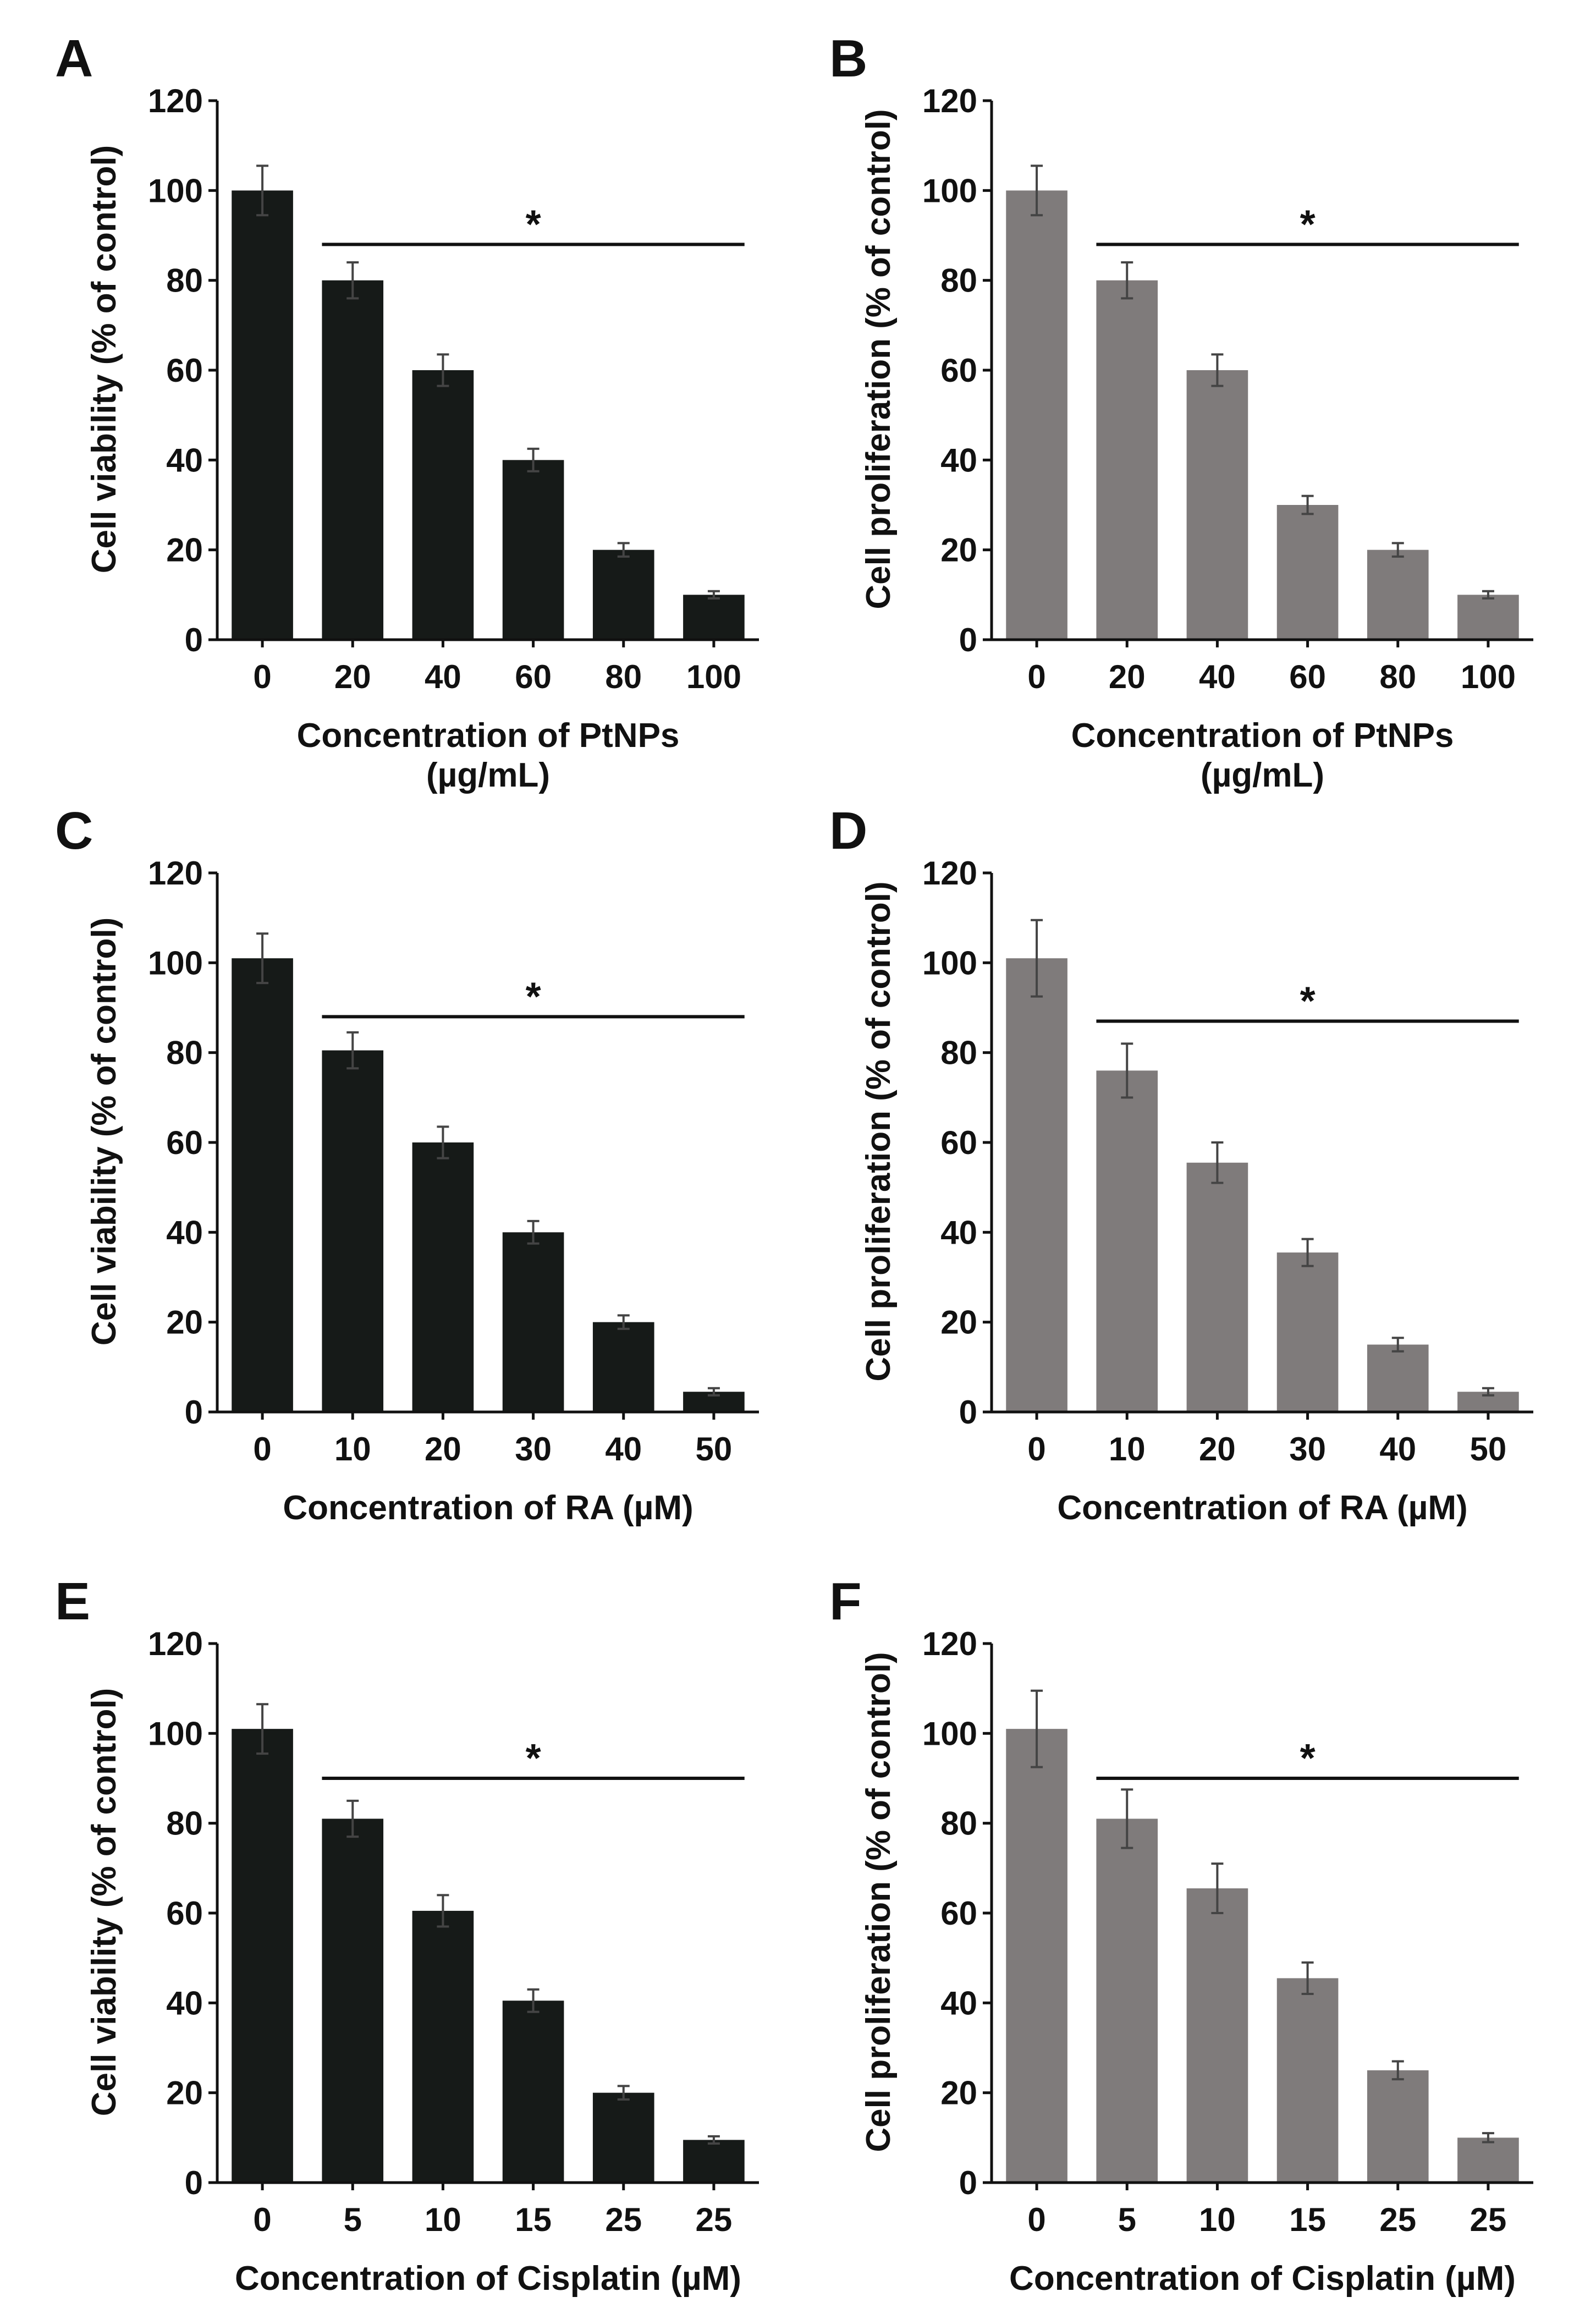  What do you see at coordinates (1308, 1449) in the screenshot?
I see `x-tick-label: 30` at bounding box center [1308, 1449].